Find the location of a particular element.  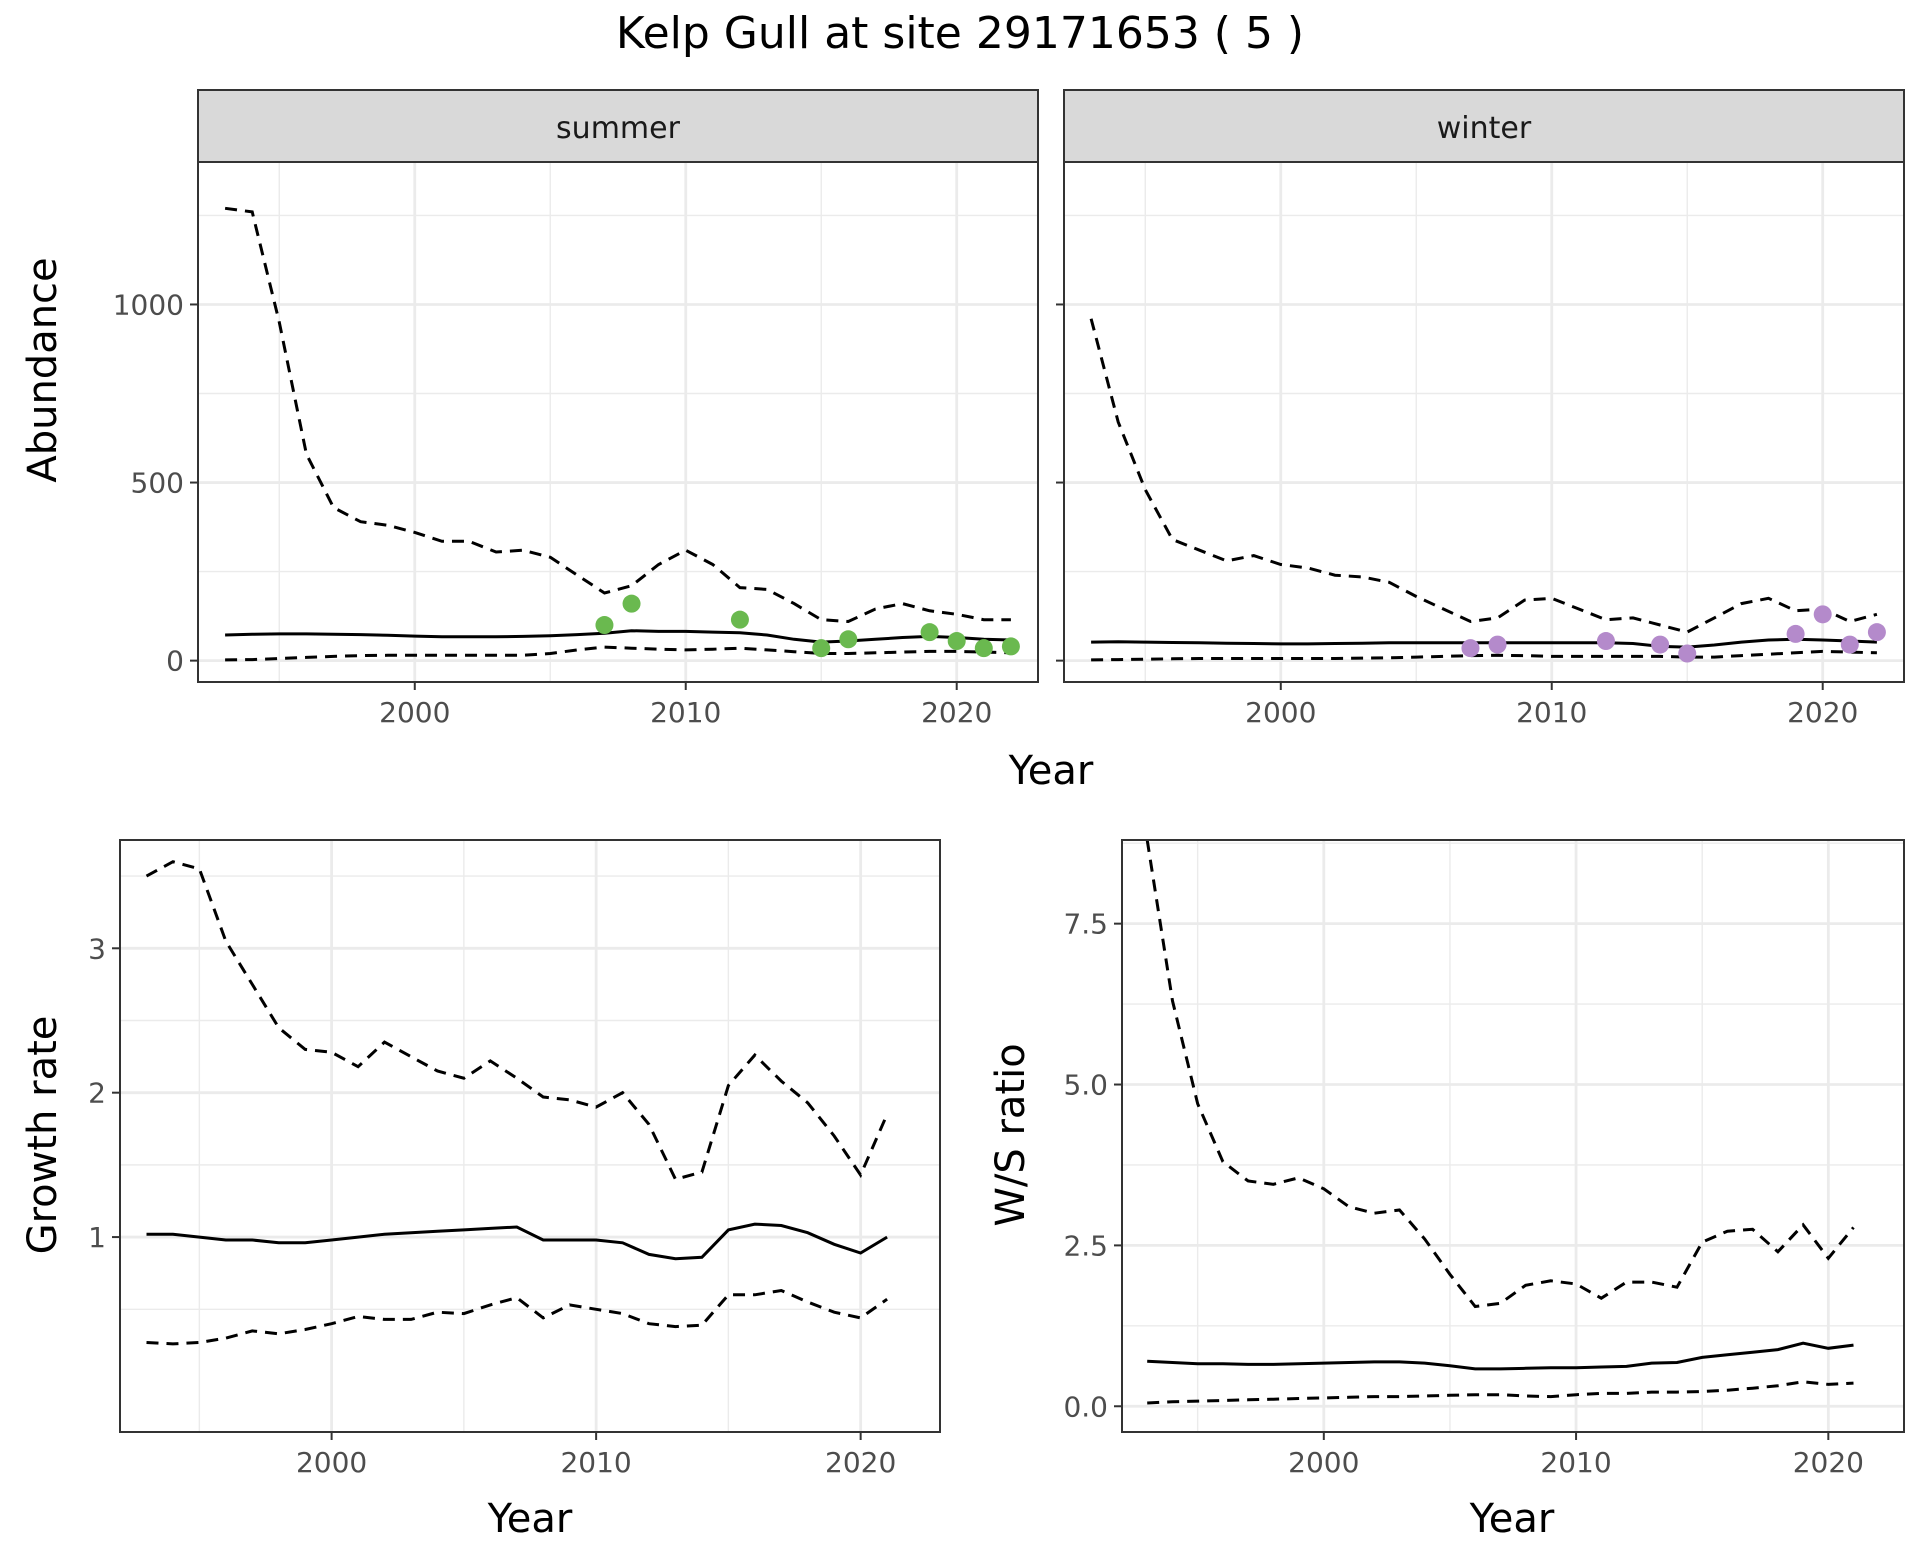

summer-strip is located at coordinates (618, 126).